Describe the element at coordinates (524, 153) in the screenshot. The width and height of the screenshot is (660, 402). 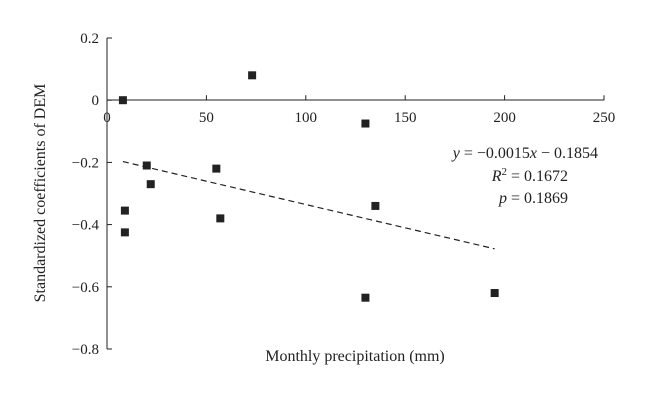
I see `regression-equation: y = −0.0015x − 0.1854` at that location.